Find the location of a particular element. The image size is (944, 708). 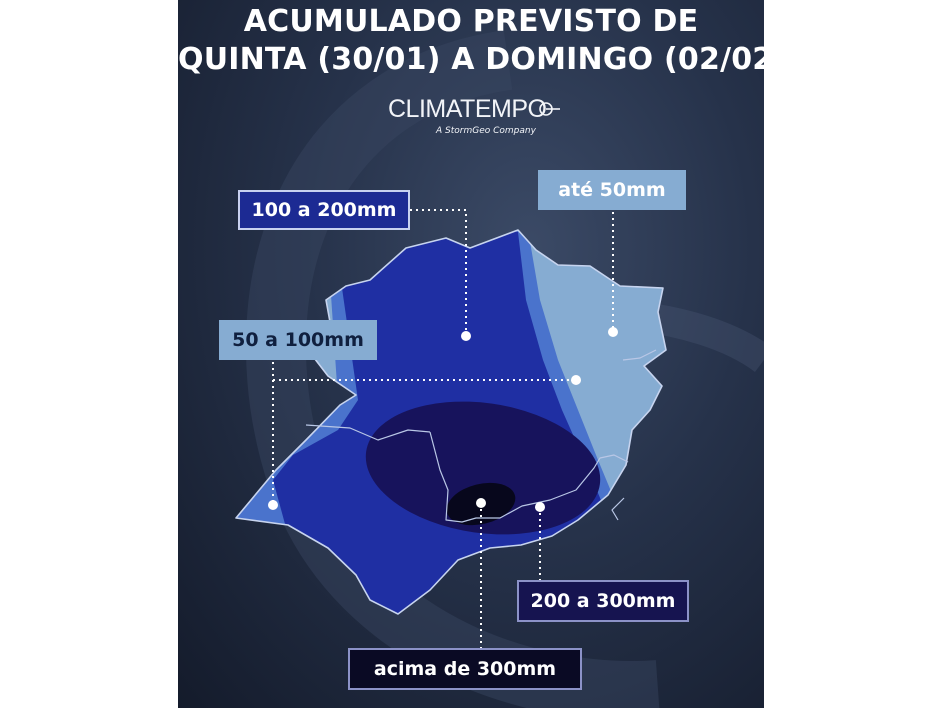

marker-100-200mm is located at coordinates (466, 336).